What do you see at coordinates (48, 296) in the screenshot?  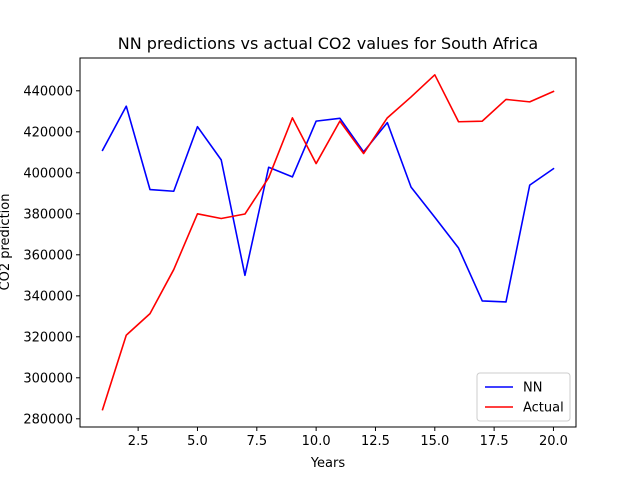 I see `y-tick-label: 340000` at bounding box center [48, 296].